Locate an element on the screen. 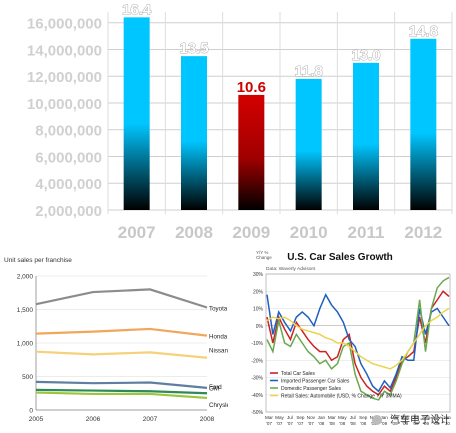 This screenshot has height=433, width=456. x-tick-label-year: '10 is located at coordinates (447, 423).